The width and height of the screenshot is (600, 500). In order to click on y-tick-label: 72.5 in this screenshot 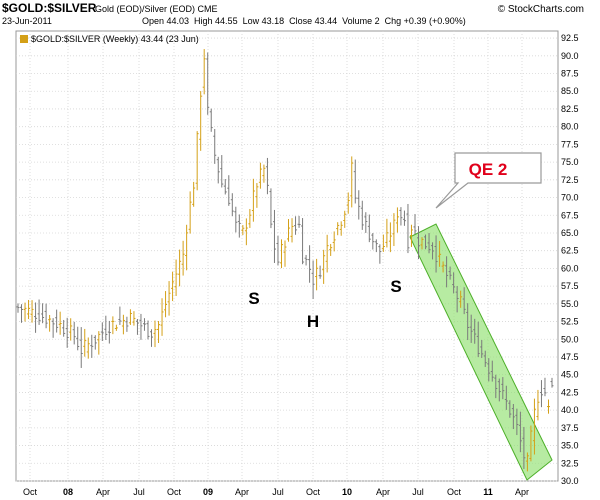, I will do `click(570, 180)`.